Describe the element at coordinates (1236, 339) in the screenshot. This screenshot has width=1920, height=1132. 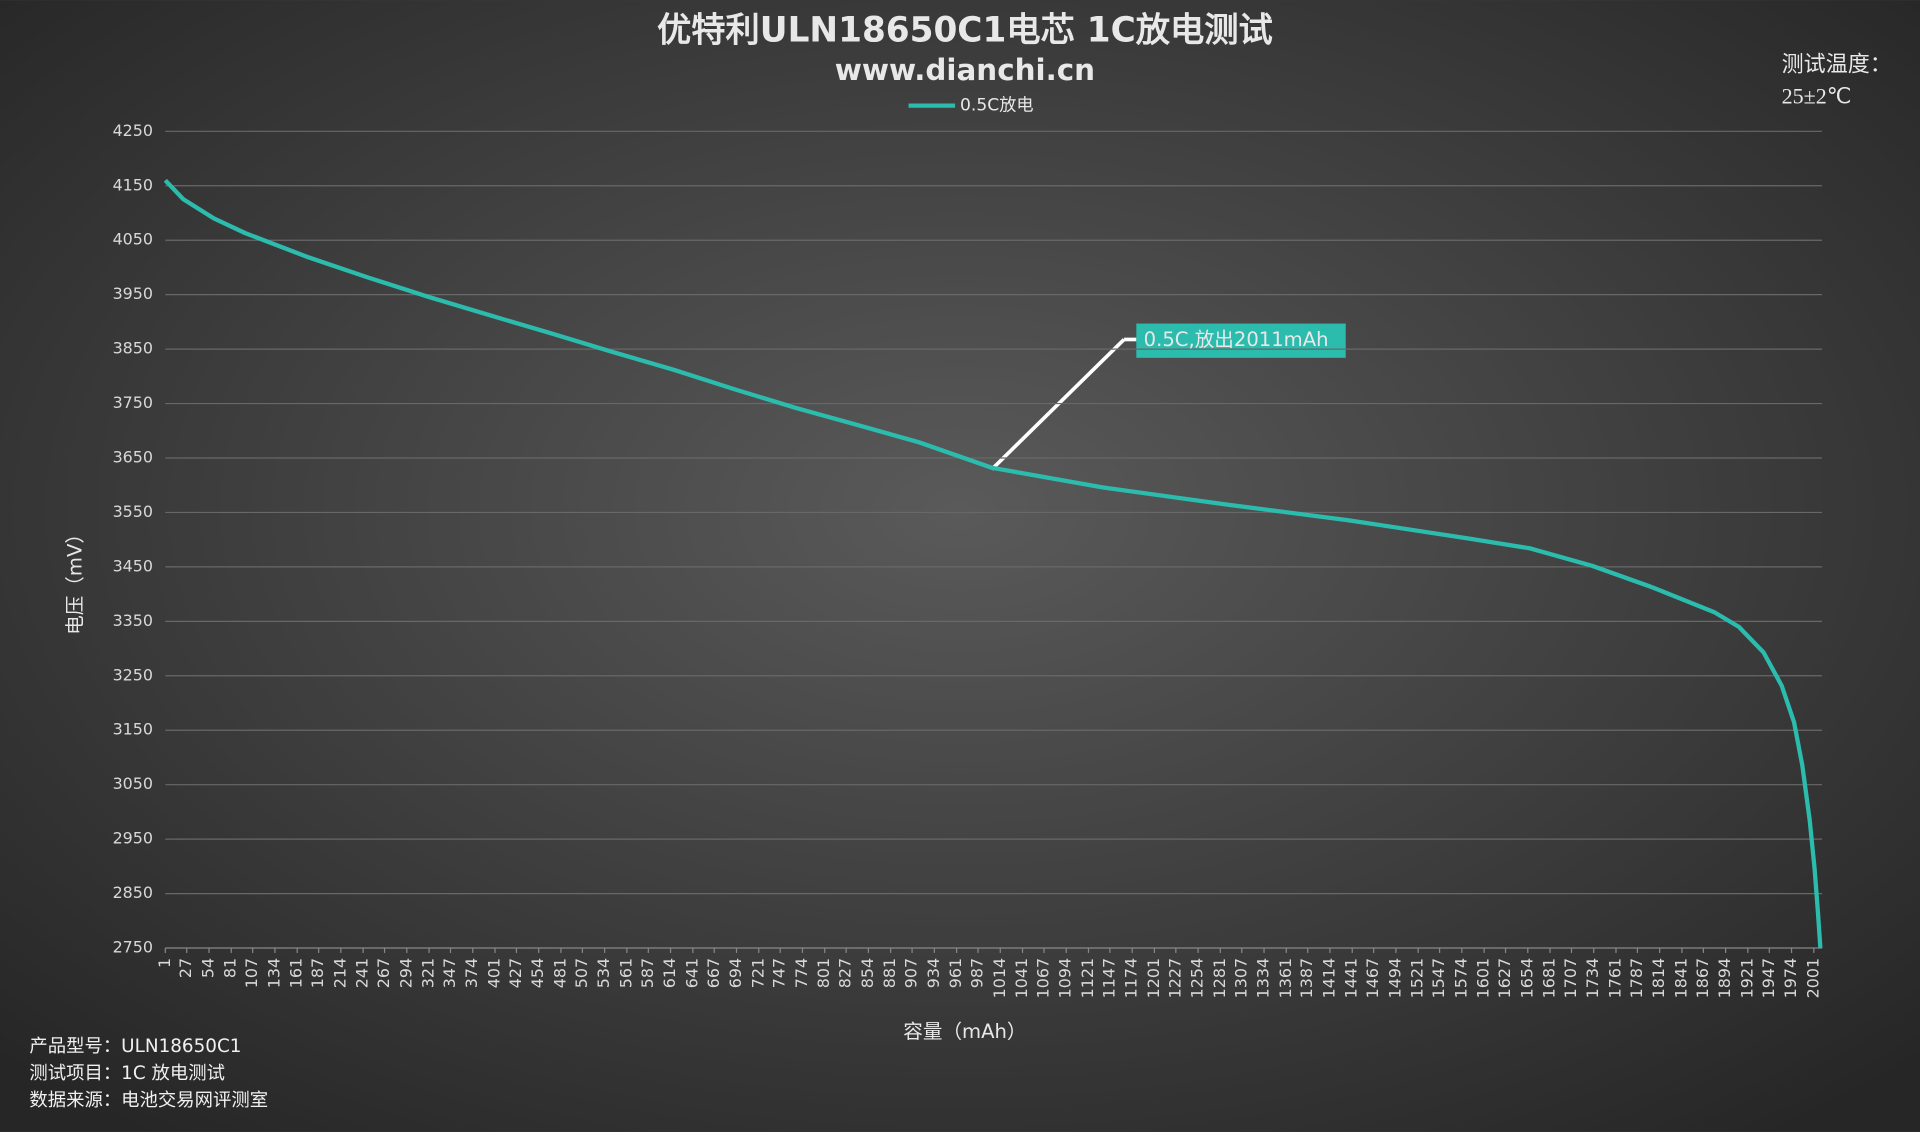
I see `annotation: 0.5C,放出2011mAh` at that location.